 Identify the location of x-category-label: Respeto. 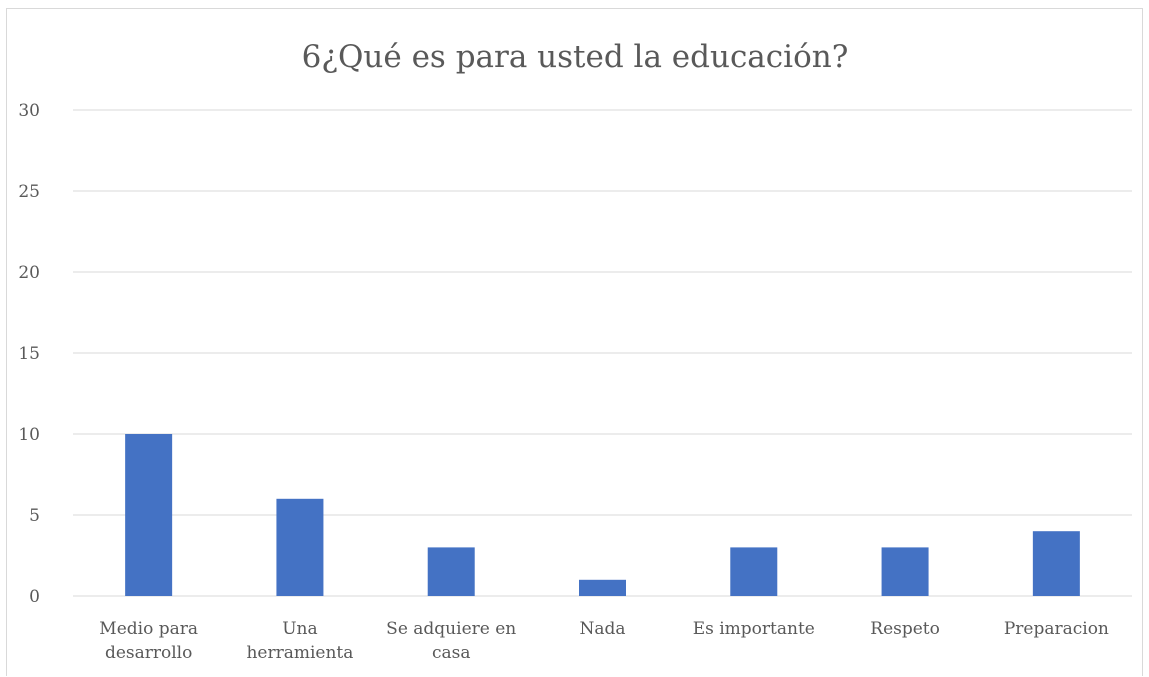
(905, 629).